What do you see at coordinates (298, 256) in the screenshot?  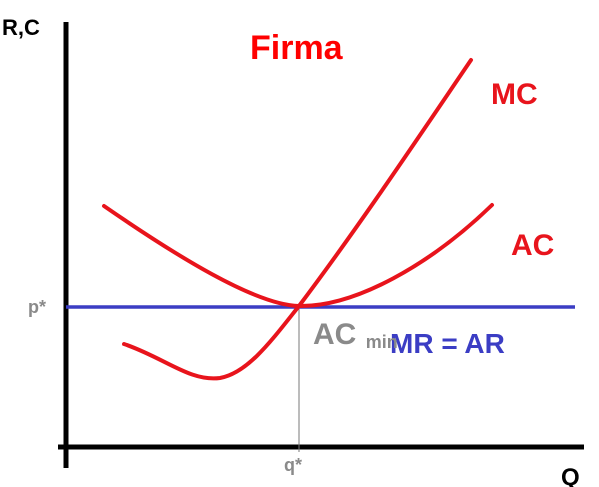 I see `ac-curve` at bounding box center [298, 256].